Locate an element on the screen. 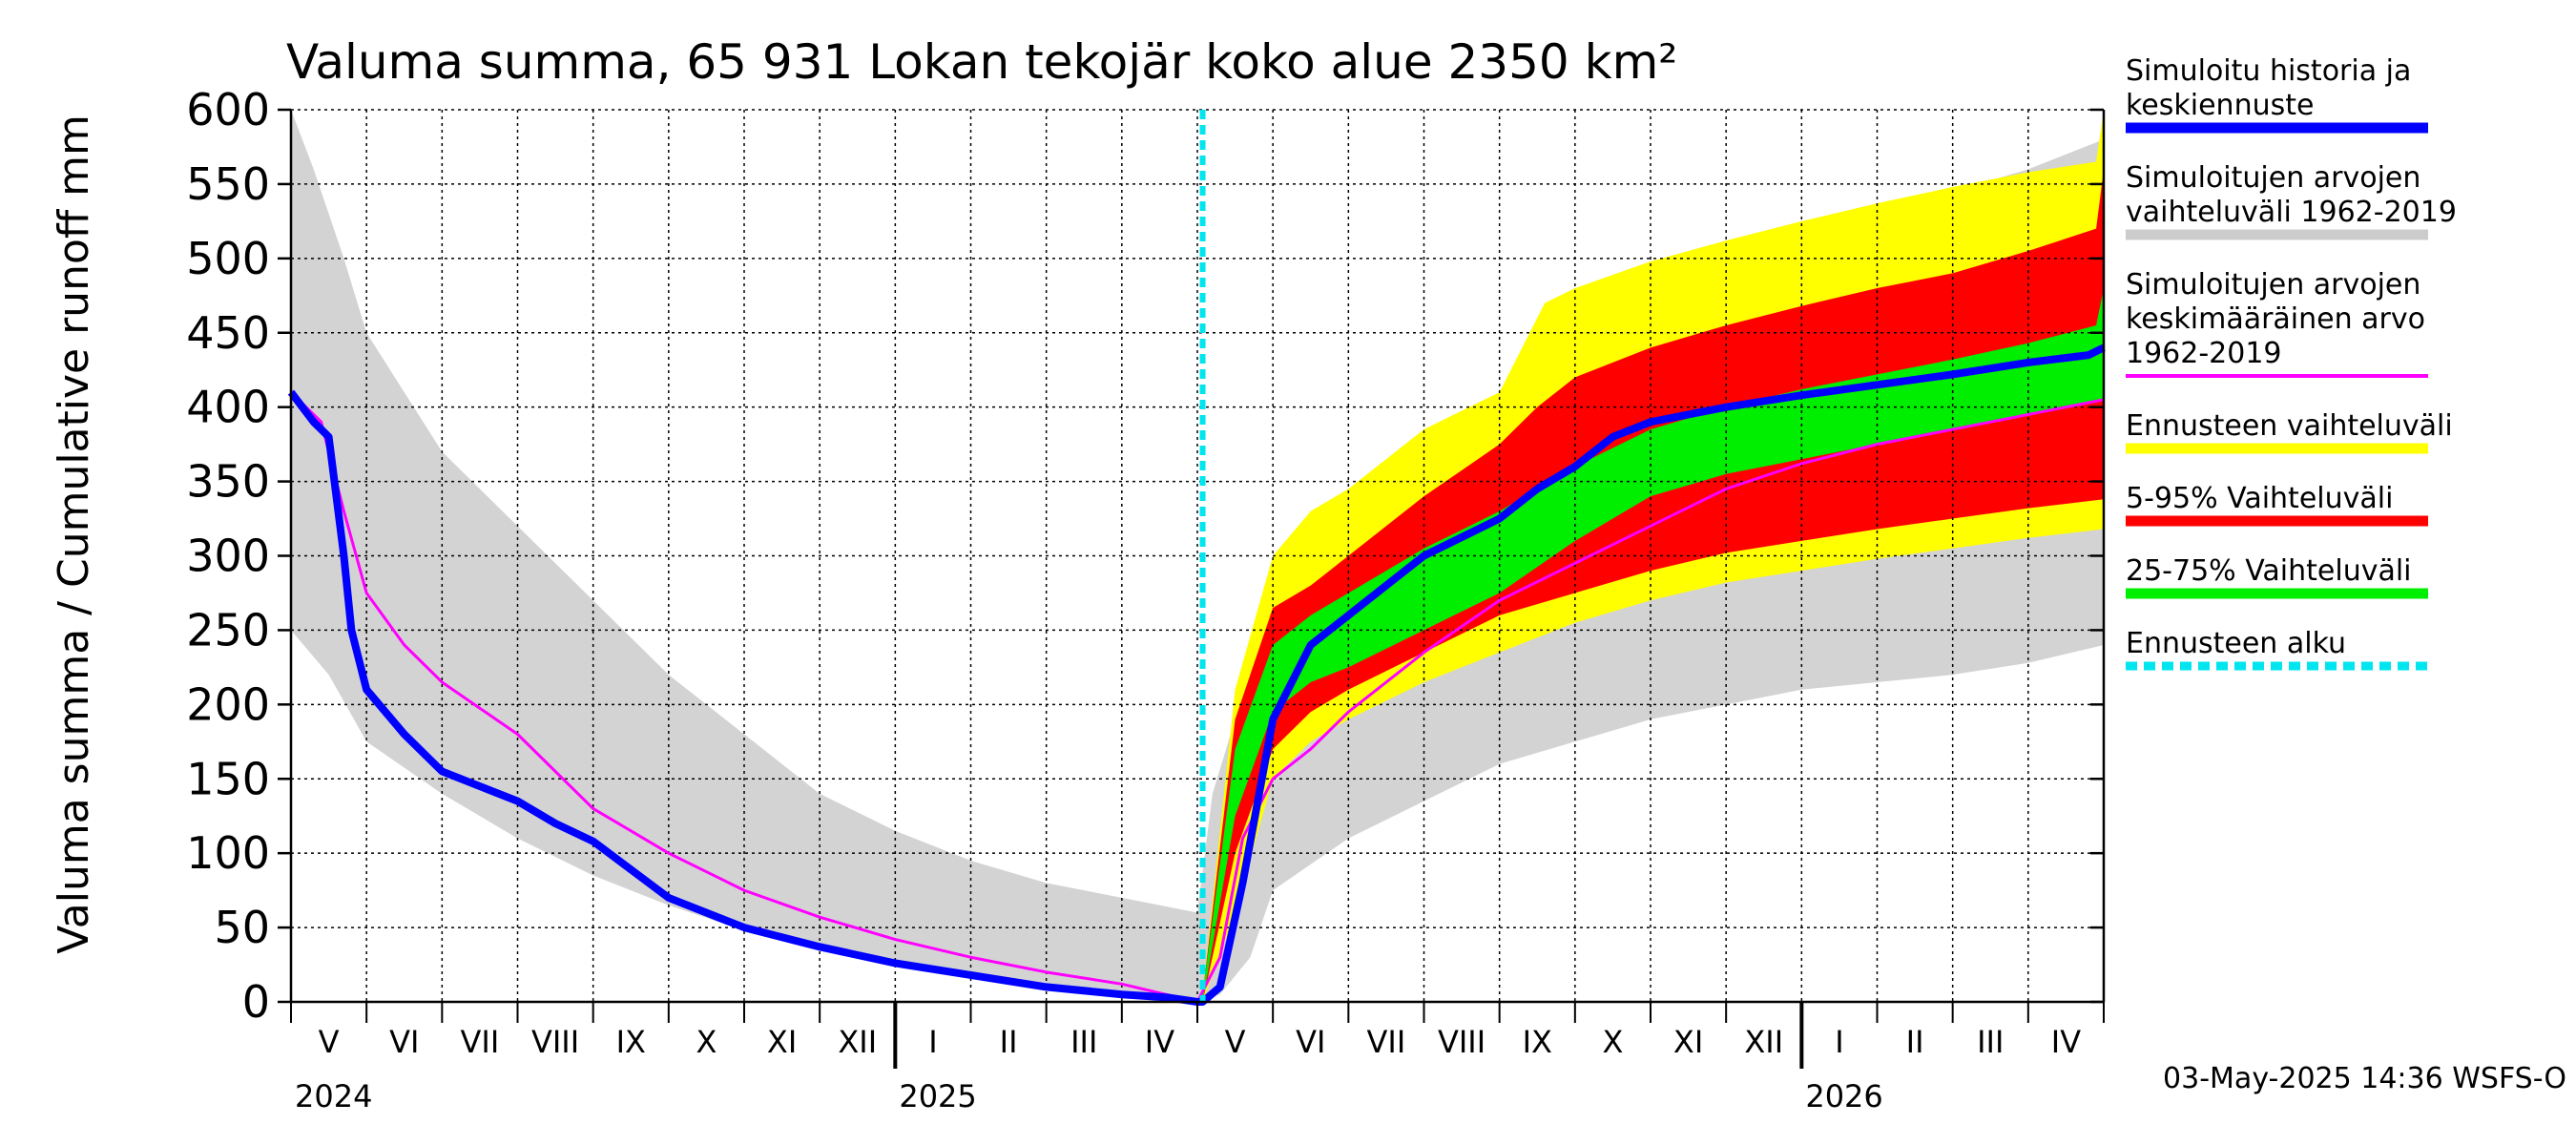  legend-label: Ennusteen alku is located at coordinates (2236, 643).